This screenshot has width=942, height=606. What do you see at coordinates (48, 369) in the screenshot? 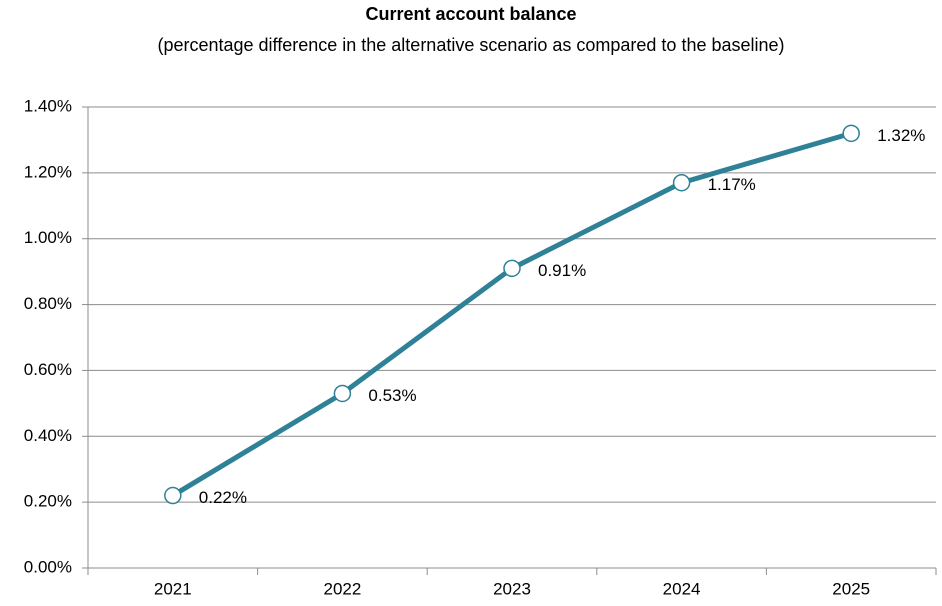
I see `y-tick-label: 0.60%` at bounding box center [48, 369].